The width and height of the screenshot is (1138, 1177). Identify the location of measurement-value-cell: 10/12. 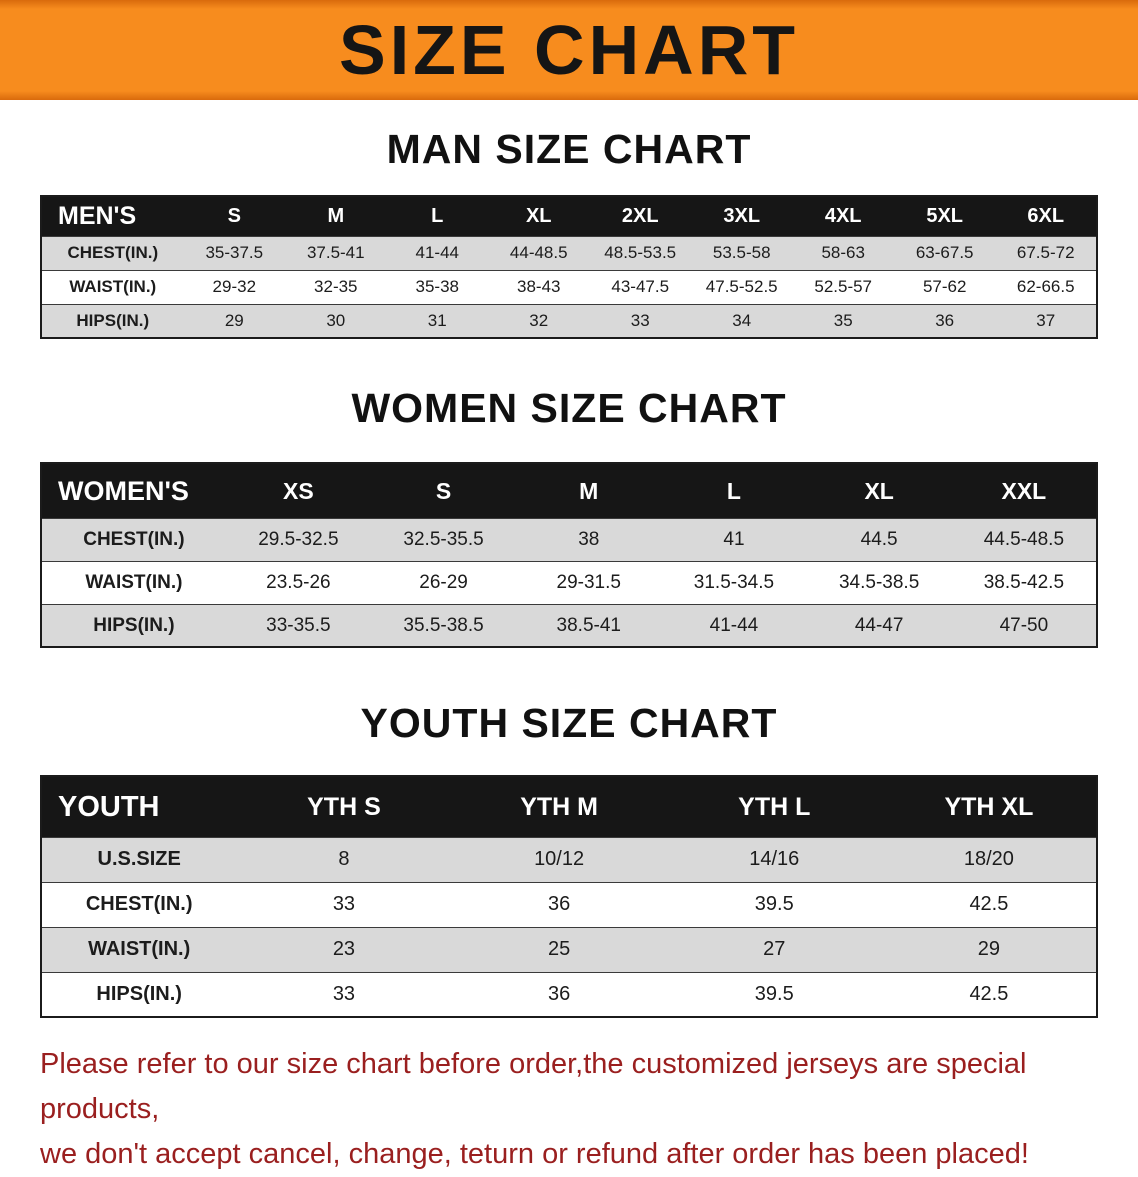
(559, 859).